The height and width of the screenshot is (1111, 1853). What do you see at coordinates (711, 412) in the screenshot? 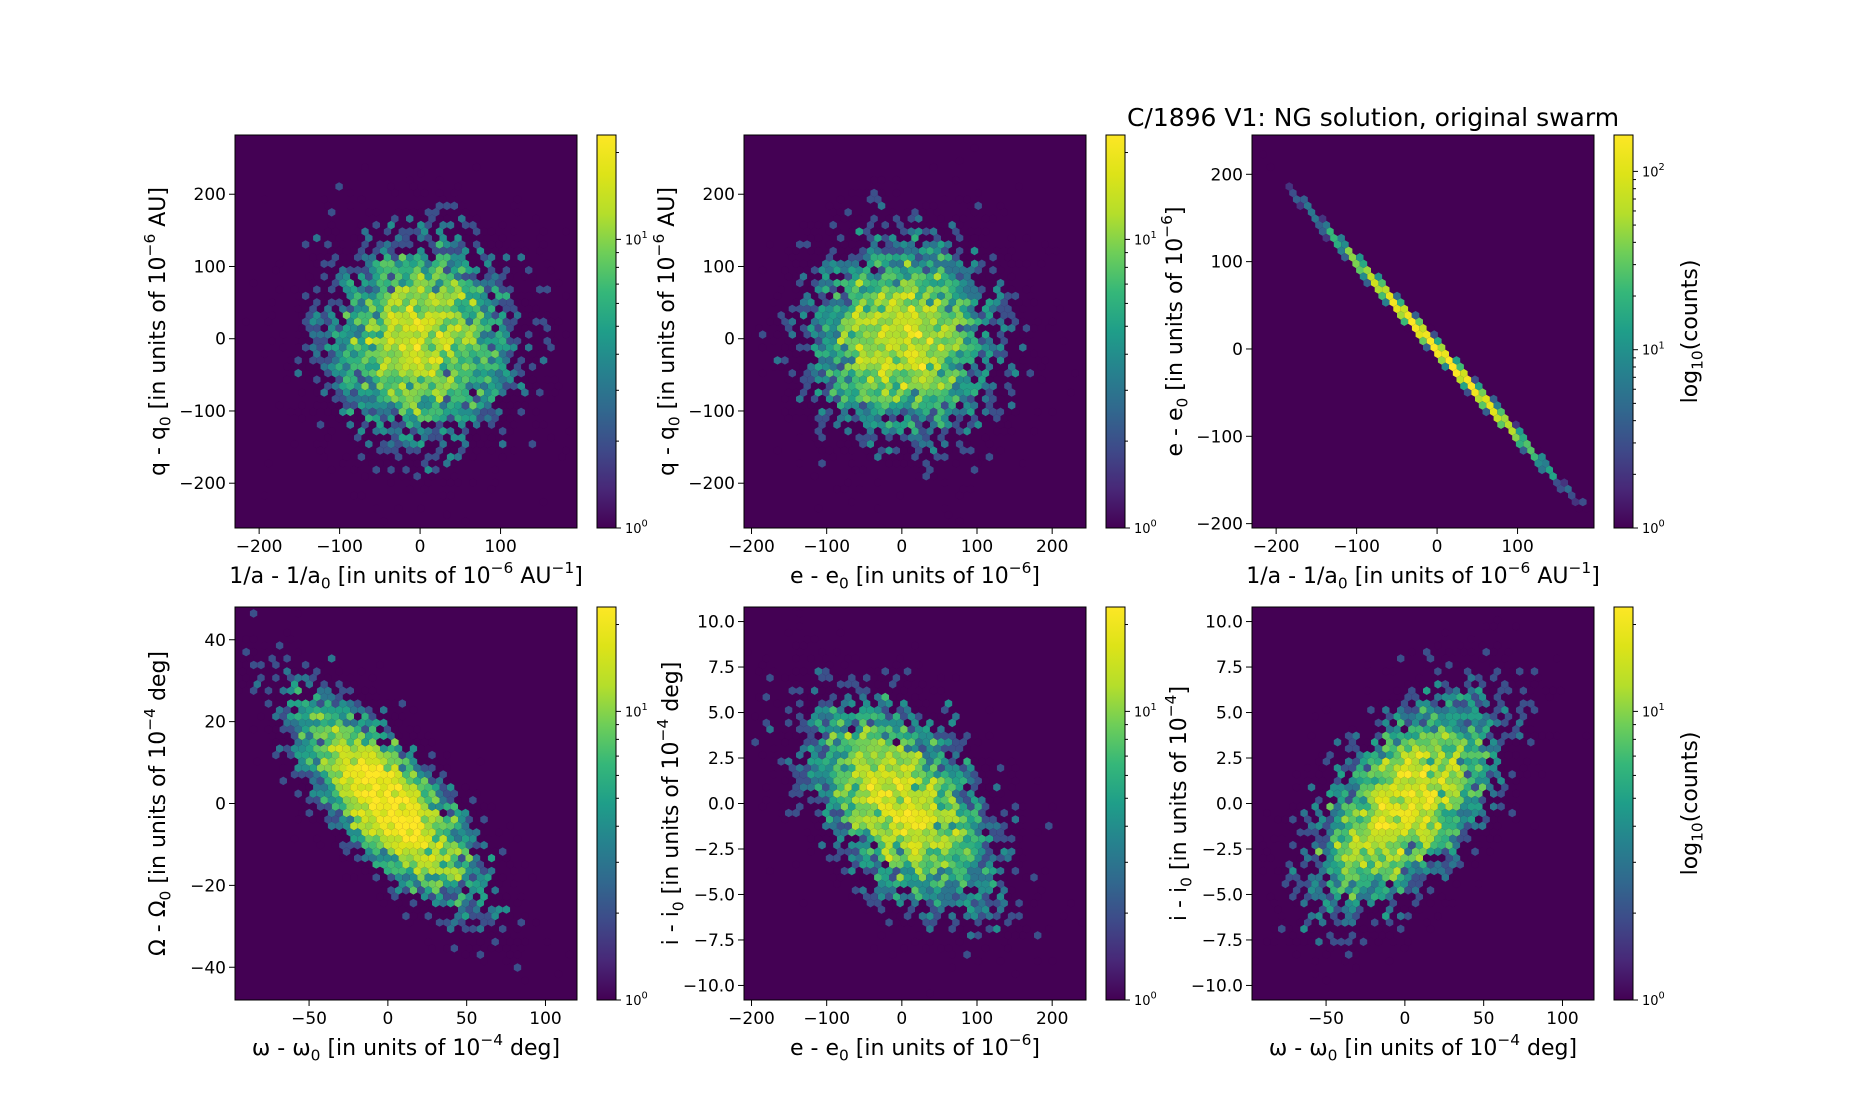
I see `y-tick-label: −100` at bounding box center [711, 412].